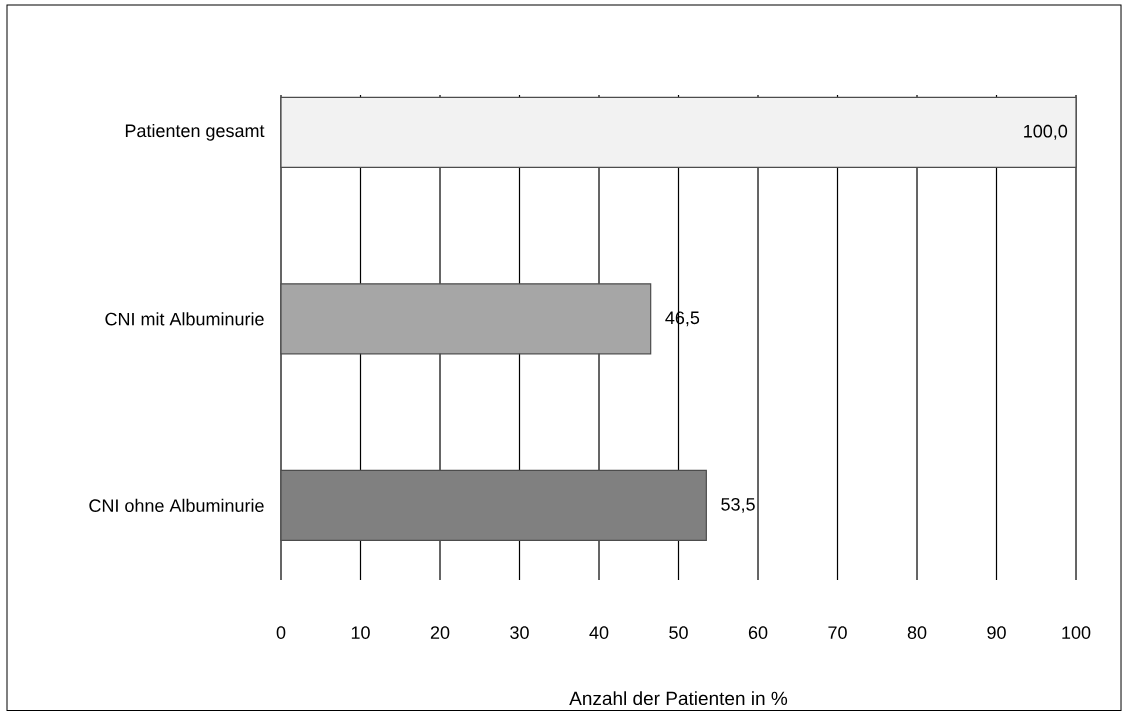  Describe the element at coordinates (184, 319) in the screenshot. I see `y-tick-label: CNI mit Albuminurie` at that location.